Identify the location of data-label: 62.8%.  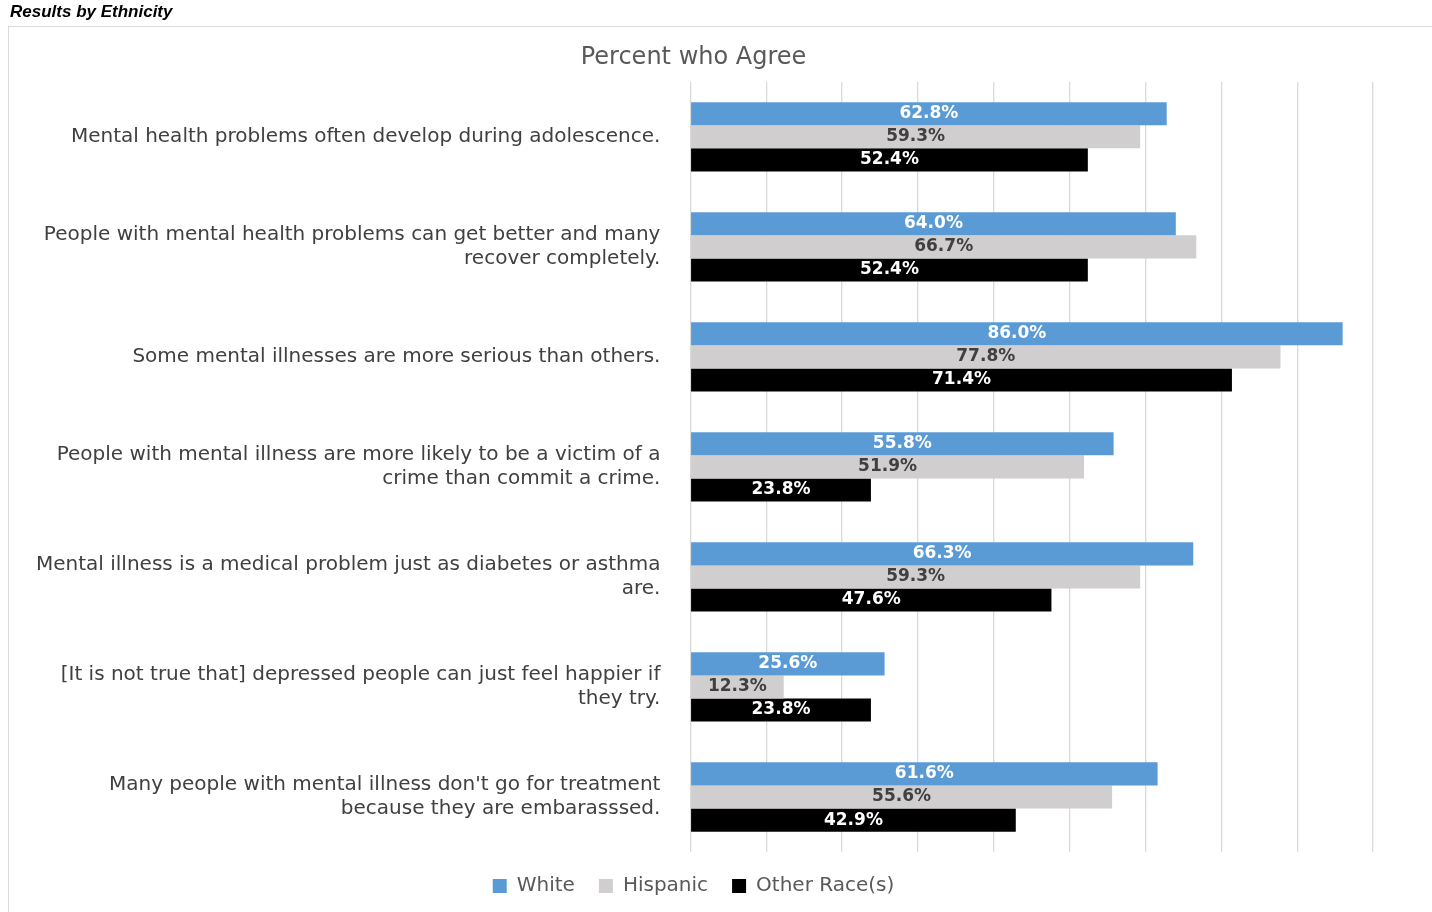
(929, 112).